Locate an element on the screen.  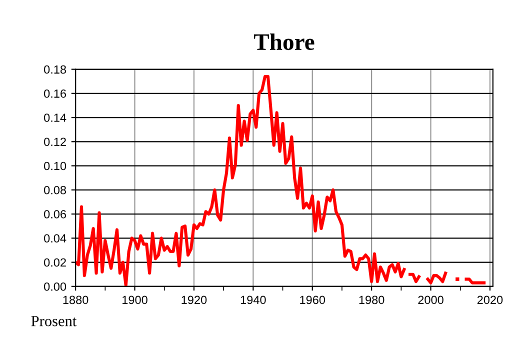
y-tick-label: 0.06 is located at coordinates (55, 214).